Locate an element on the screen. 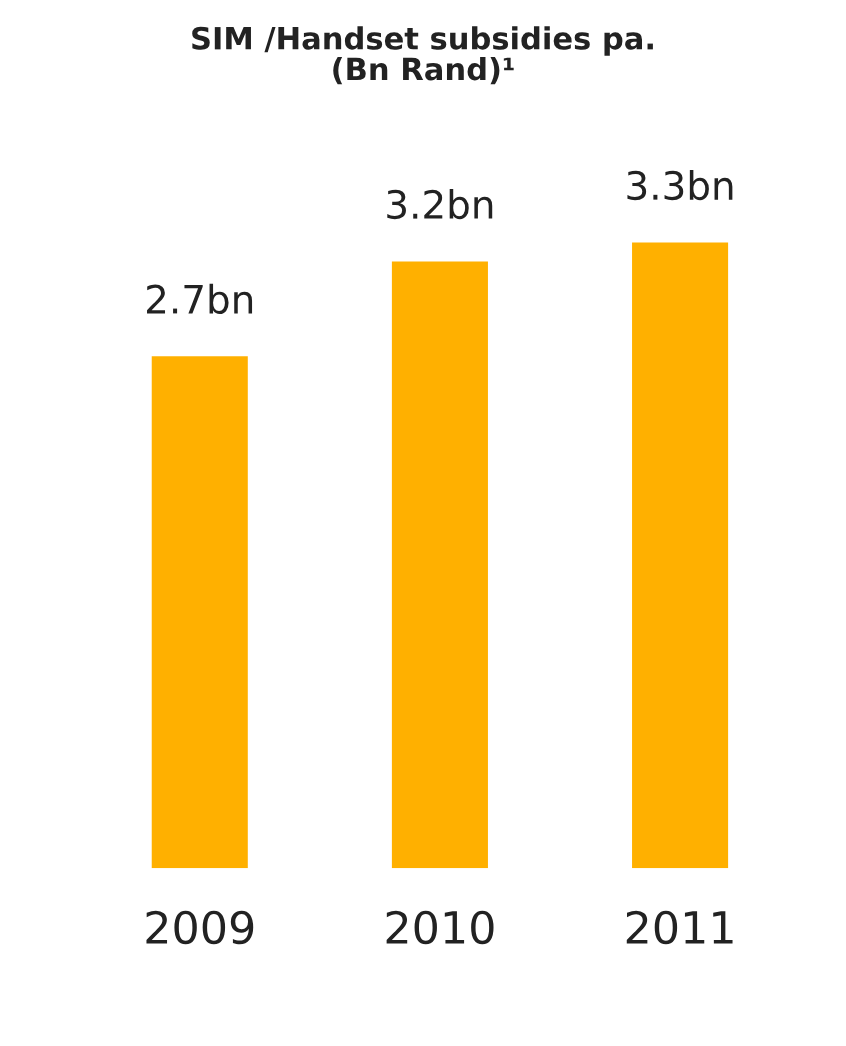 Image resolution: width=846 pixels, height=1046 pixels. x-tick-label: 2009 is located at coordinates (200, 927).